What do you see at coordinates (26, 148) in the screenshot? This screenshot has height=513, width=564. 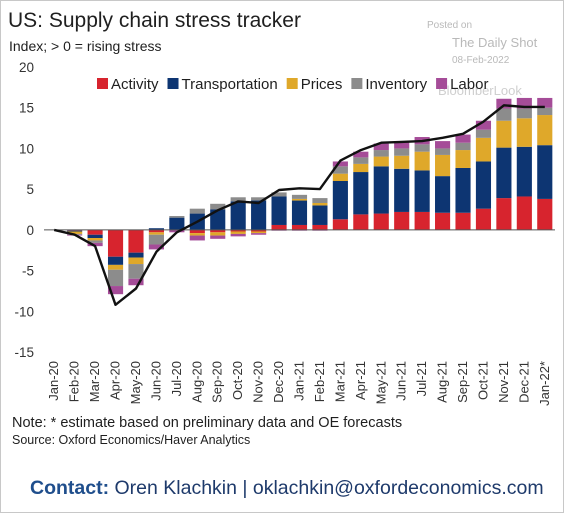 I see `y-tick-label: 10` at bounding box center [26, 148].